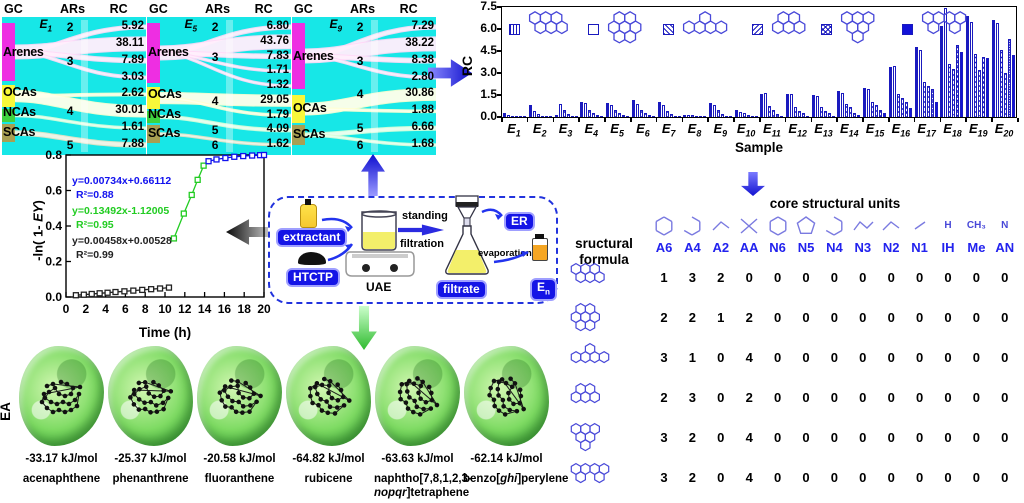 Image resolution: width=1024 pixels, height=503 pixels. I want to click on ars-node-bar, so click(375, 86).